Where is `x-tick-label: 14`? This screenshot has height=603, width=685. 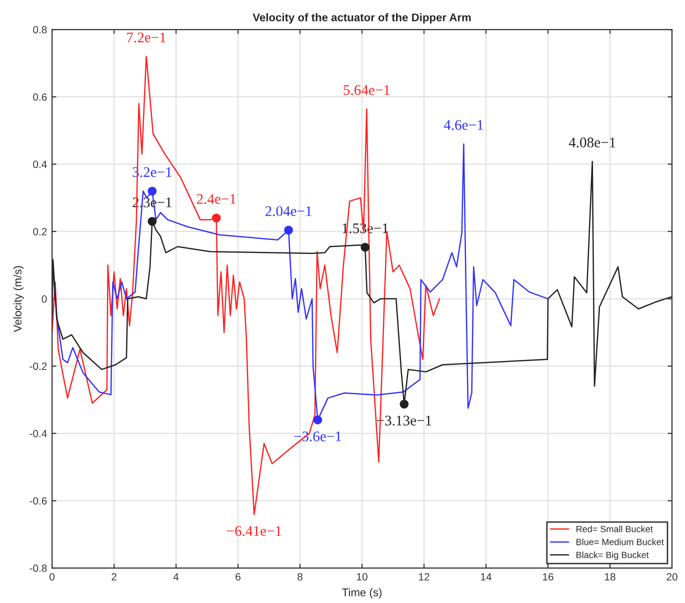
x-tick-label: 14 is located at coordinates (486, 576).